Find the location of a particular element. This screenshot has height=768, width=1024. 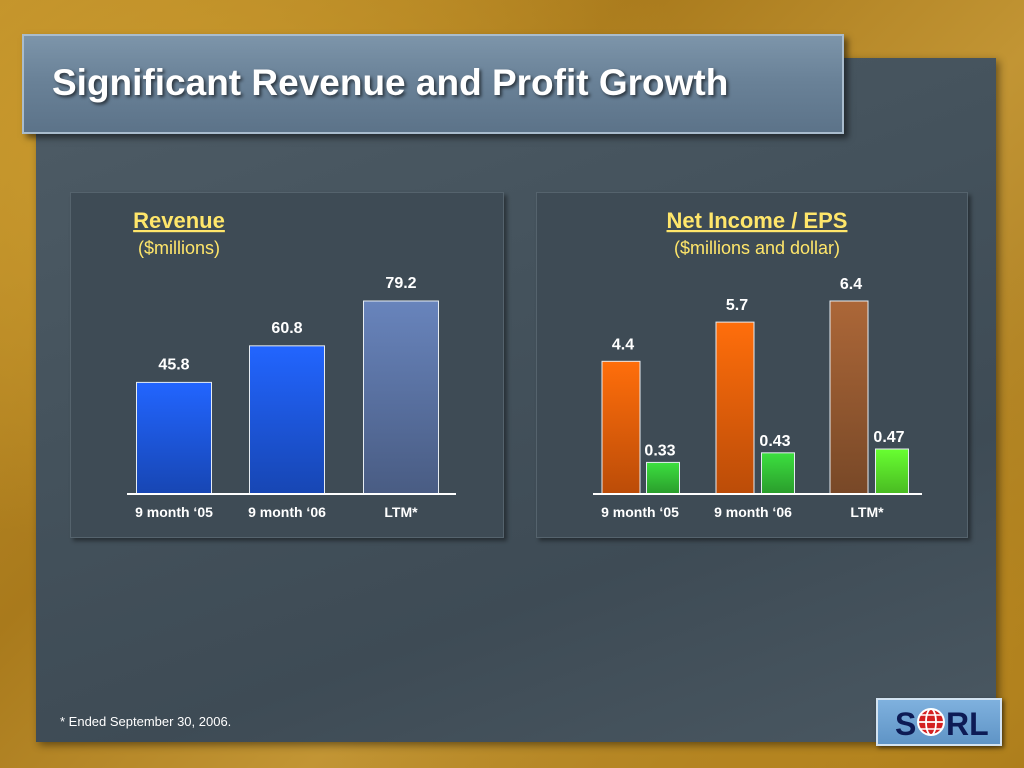

net-income-value-label: 4.4 is located at coordinates (623, 344).